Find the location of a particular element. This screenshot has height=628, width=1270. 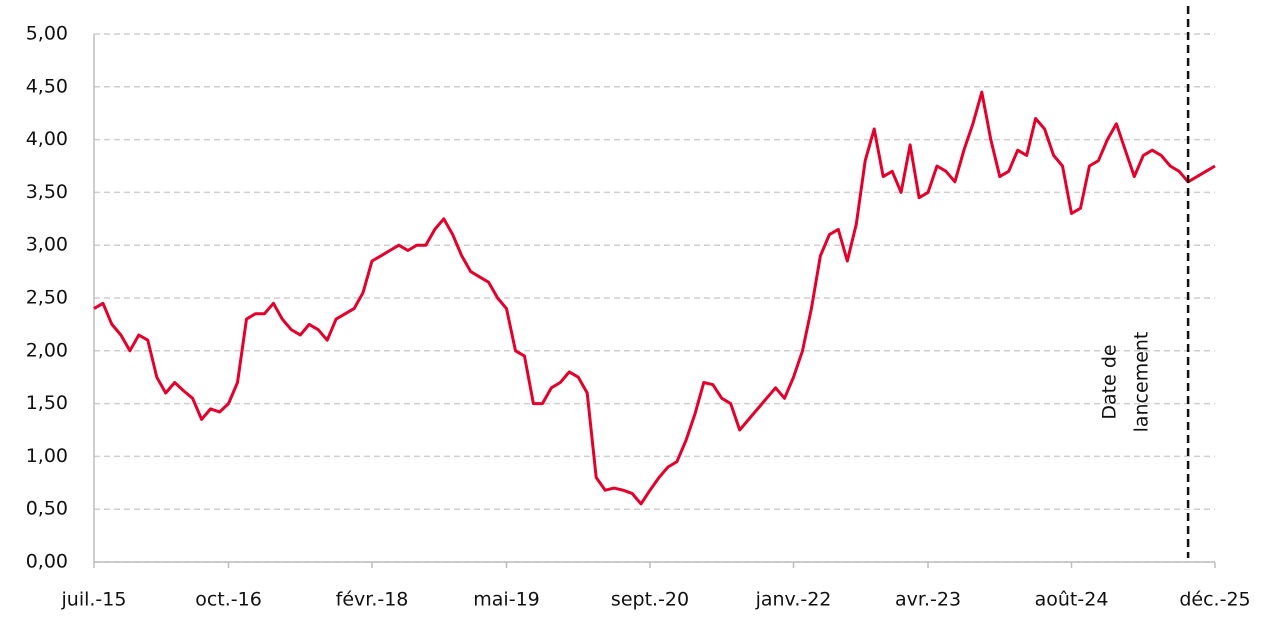

y-tick-label: 0,50 is located at coordinates (47, 509).